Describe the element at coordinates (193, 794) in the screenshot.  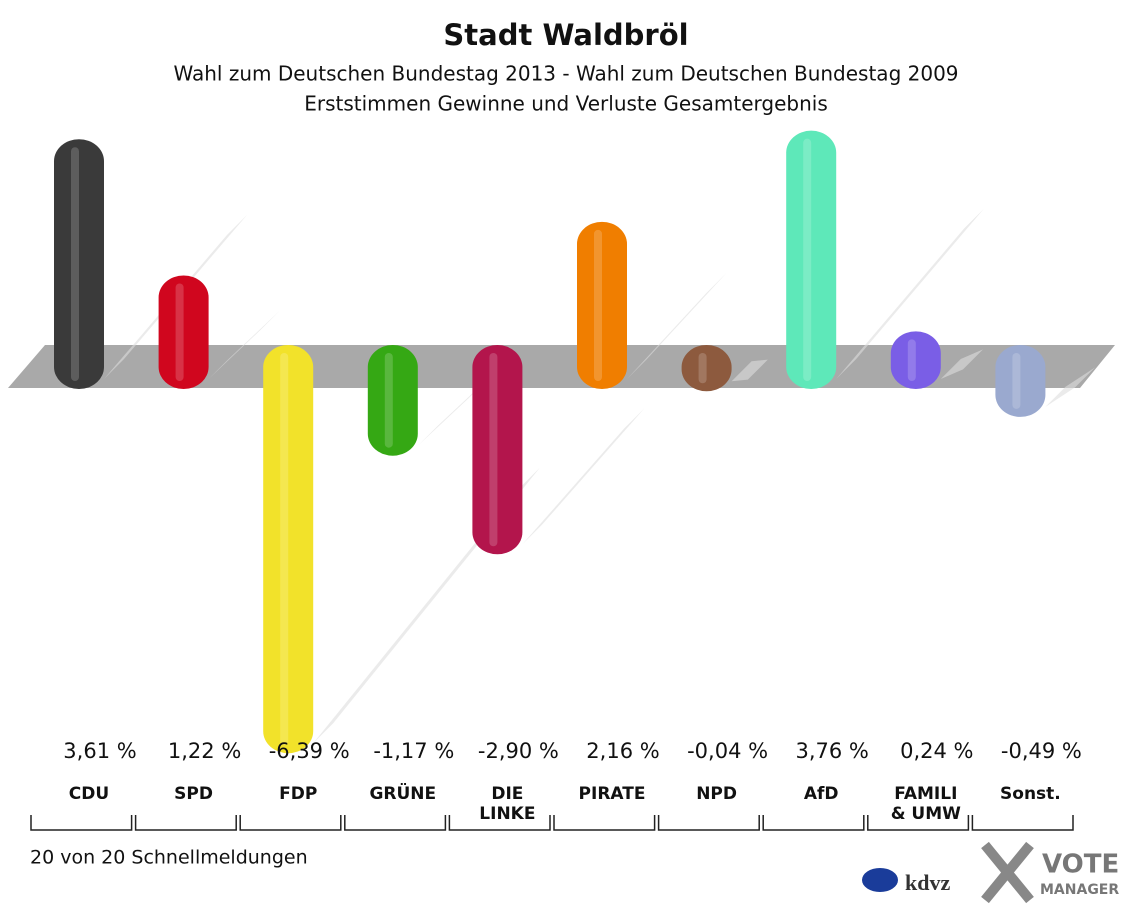
I see `x-tick-label: SPD` at that location.